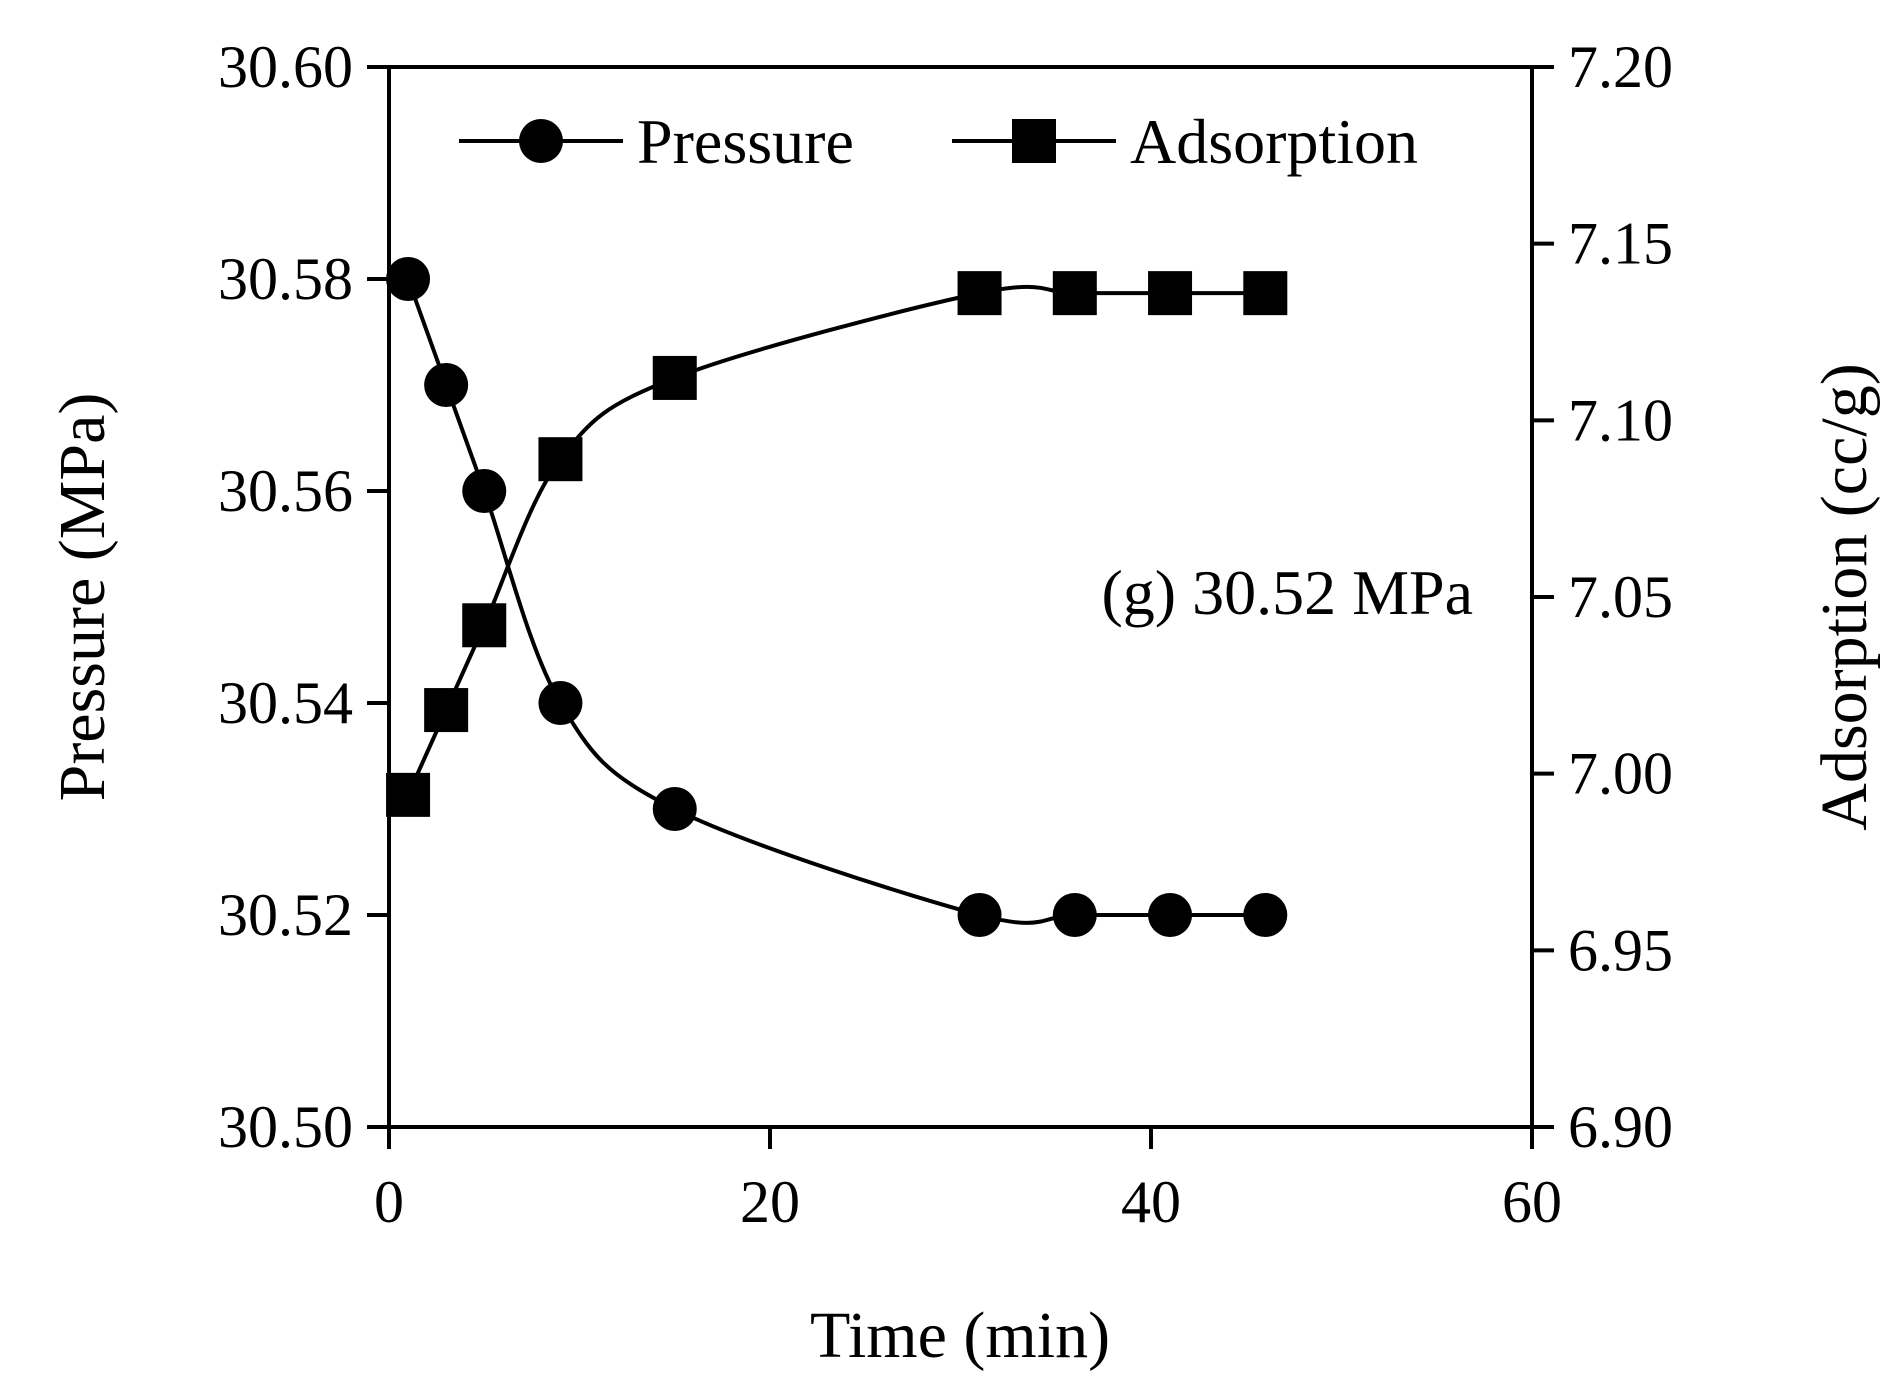  What do you see at coordinates (1620, 67) in the screenshot?
I see `right-tick-label: 7.20` at bounding box center [1620, 67].